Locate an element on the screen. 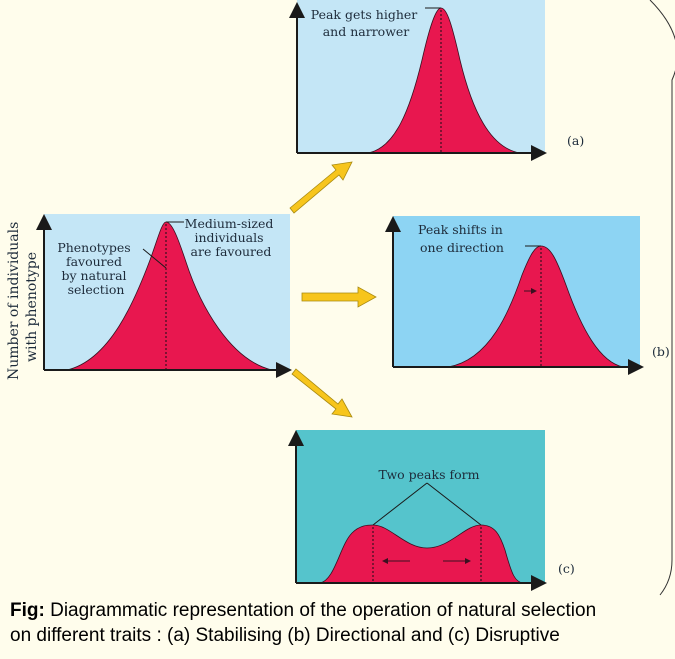 This screenshot has height=659, width=675. arrow-to-b-icon is located at coordinates (339, 297).